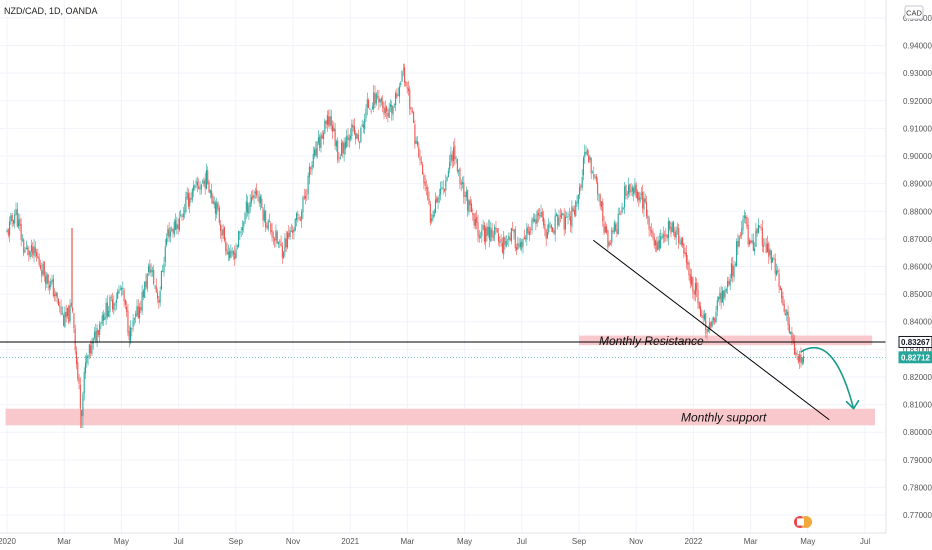  I want to click on flag-icon, so click(803, 522).